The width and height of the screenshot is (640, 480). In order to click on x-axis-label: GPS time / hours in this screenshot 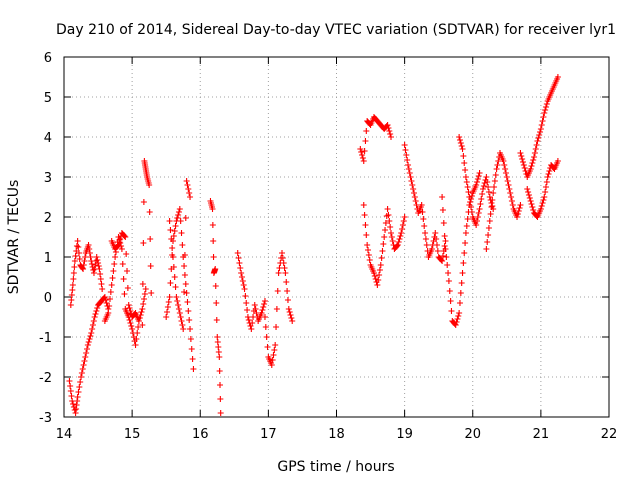, I will do `click(335, 467)`.